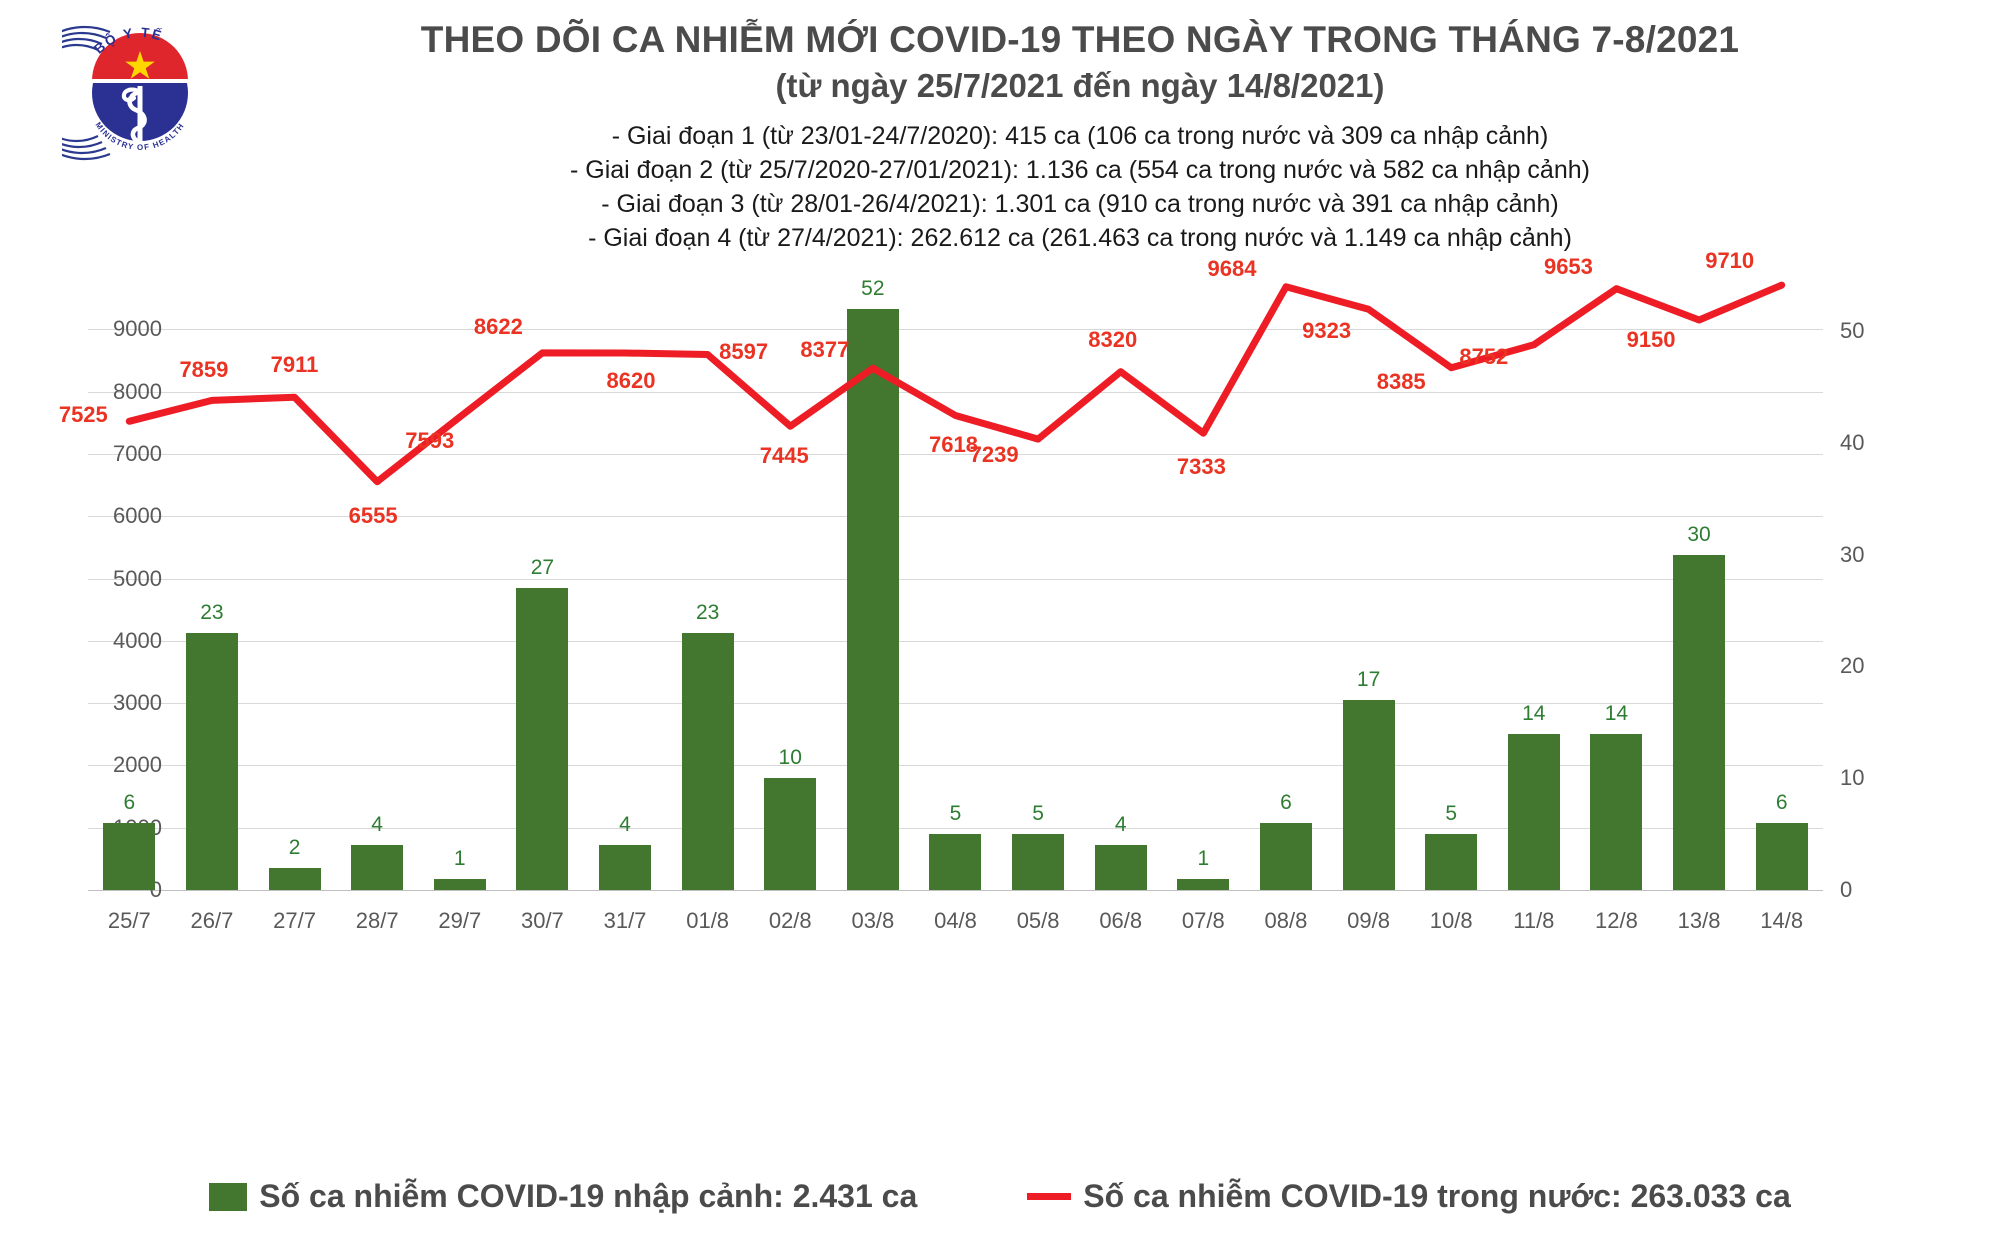  What do you see at coordinates (790, 920) in the screenshot?
I see `x-axis-label: 02/8` at bounding box center [790, 920].